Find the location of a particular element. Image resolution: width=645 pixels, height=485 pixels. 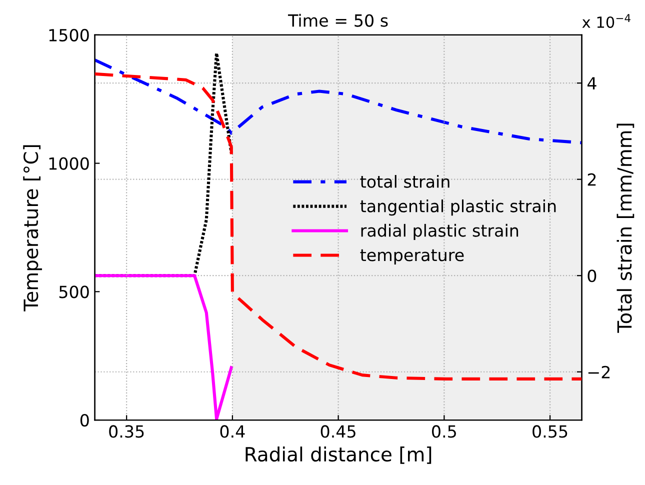

text: x 10$^{−4}$ is located at coordinates (606, 21).